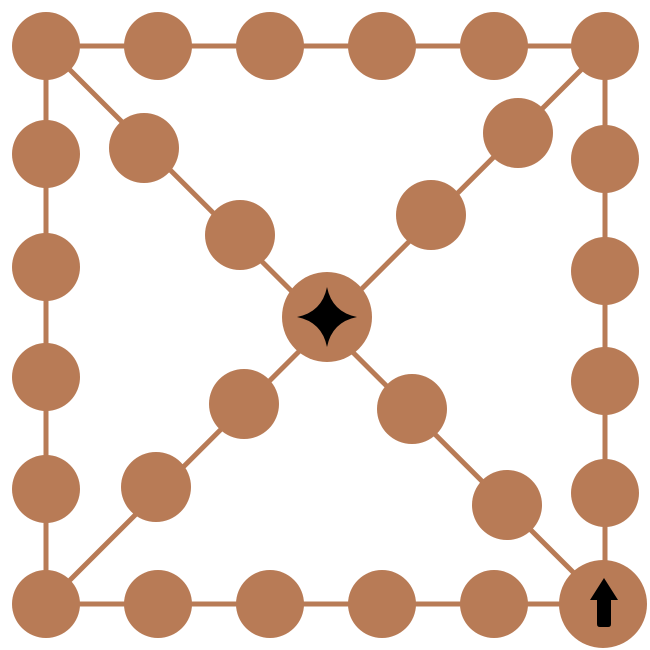 The width and height of the screenshot is (650, 650). Describe the element at coordinates (327, 317) in the screenshot. I see `four-point-star-icon` at that location.